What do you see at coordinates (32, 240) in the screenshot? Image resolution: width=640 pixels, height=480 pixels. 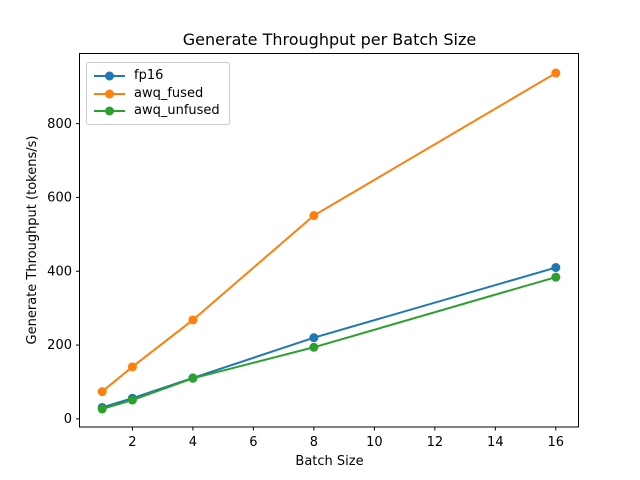 I see `y-axis-label: Generate Throughput (tokens/s)` at bounding box center [32, 240].